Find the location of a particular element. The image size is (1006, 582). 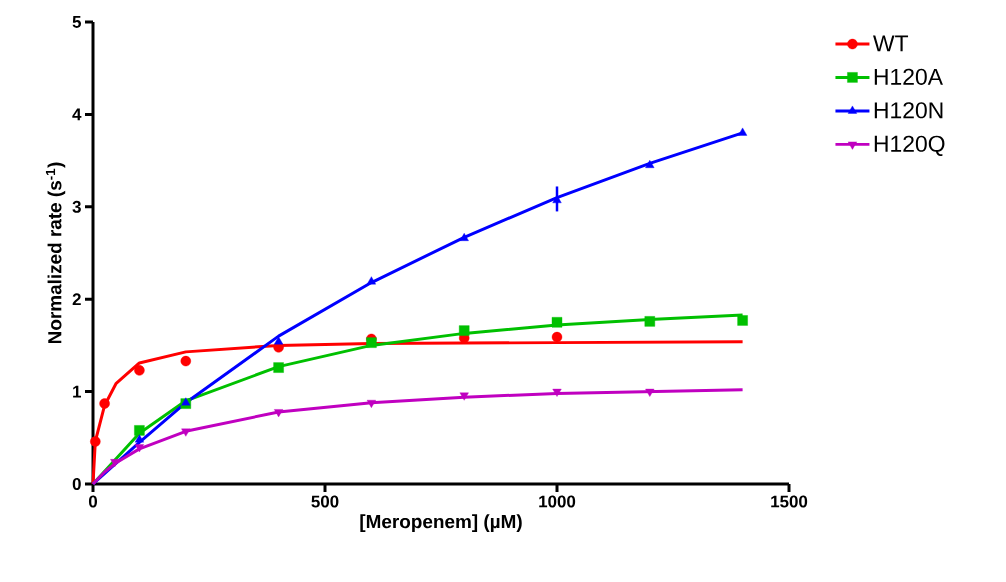

legend-label: H120N is located at coordinates (908, 110).